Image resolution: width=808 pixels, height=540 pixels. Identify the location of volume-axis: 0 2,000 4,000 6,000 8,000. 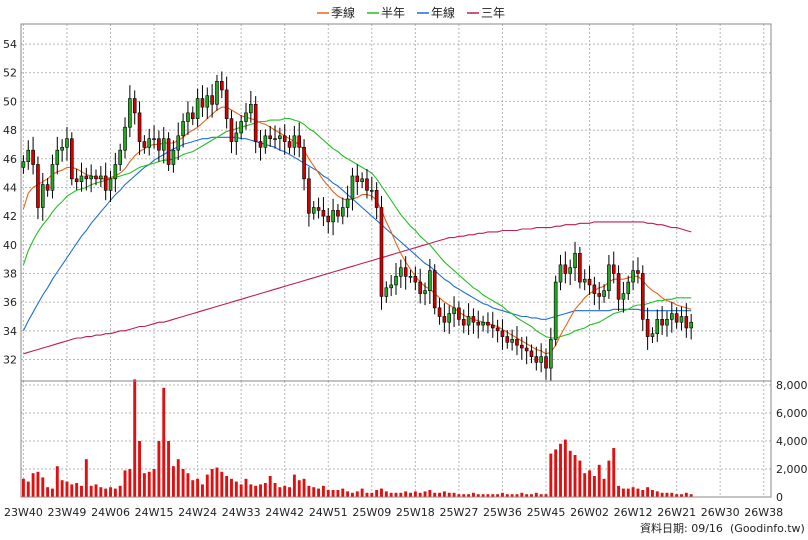
(792, 441).